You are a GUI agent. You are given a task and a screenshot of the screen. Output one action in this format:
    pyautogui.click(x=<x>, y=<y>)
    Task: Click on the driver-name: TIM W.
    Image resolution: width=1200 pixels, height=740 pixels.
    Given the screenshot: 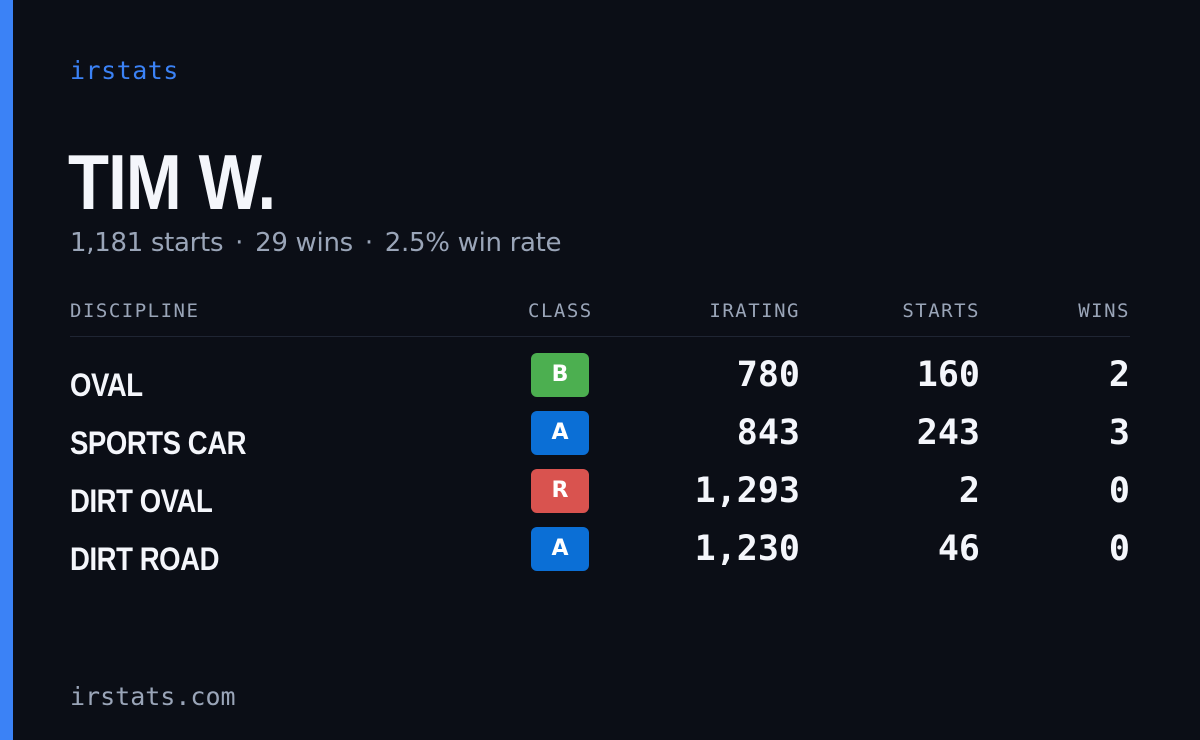 What is the action you would take?
    pyautogui.click(x=172, y=182)
    